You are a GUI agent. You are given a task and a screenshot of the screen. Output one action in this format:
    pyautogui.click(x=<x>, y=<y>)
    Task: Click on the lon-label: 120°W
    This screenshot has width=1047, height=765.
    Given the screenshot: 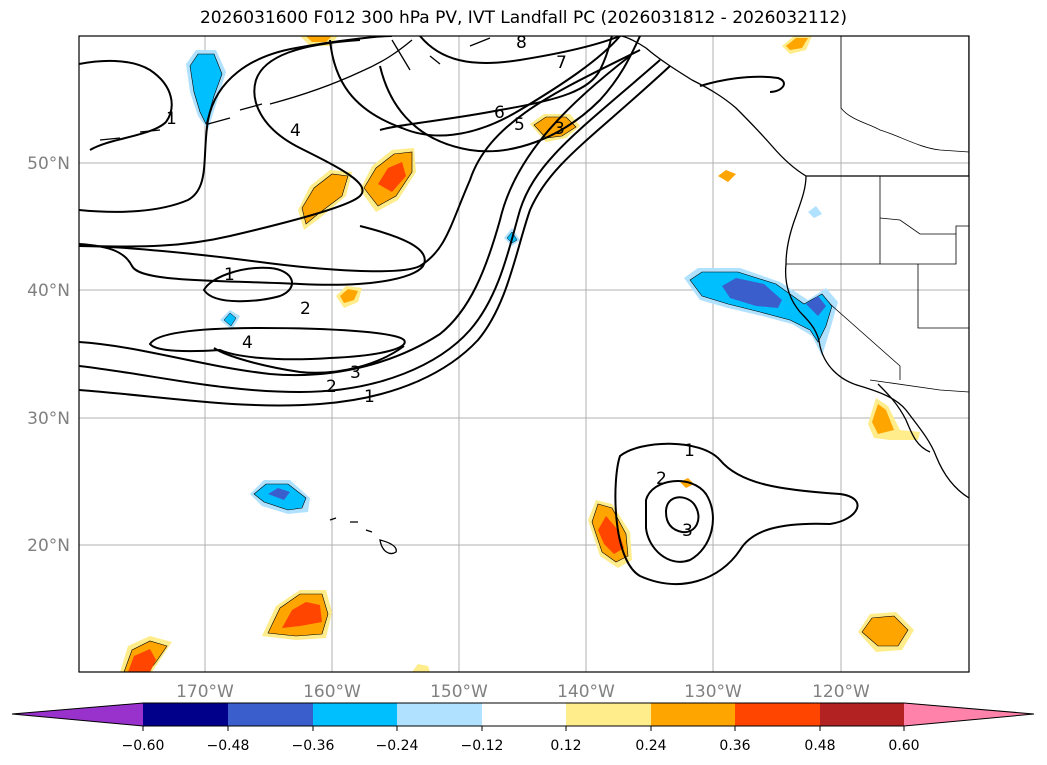 What is the action you would take?
    pyautogui.click(x=841, y=692)
    